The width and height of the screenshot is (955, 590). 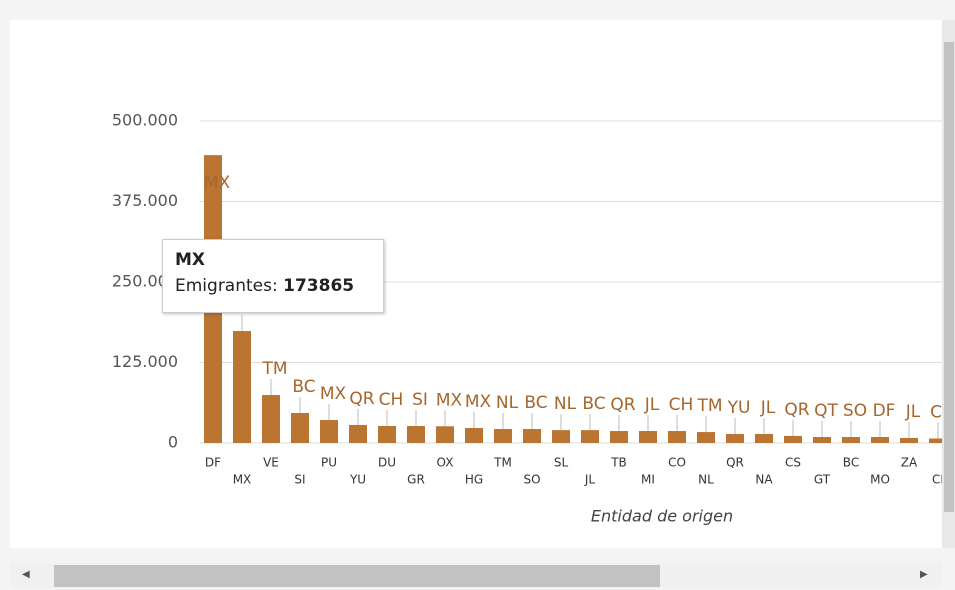 What do you see at coordinates (502, 463) in the screenshot?
I see `x-tick-label: TM` at bounding box center [502, 463].